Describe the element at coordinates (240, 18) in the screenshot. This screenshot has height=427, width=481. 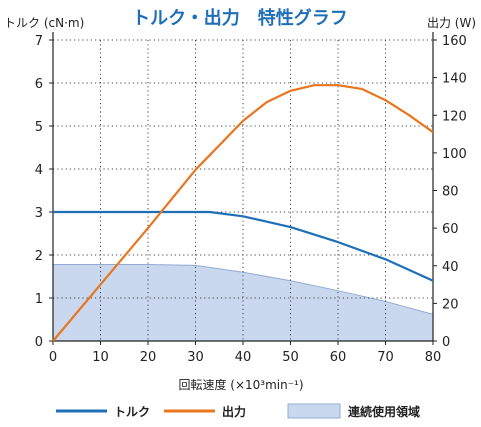
I see `chart-title: トルク・出力 特性グラフ` at that location.